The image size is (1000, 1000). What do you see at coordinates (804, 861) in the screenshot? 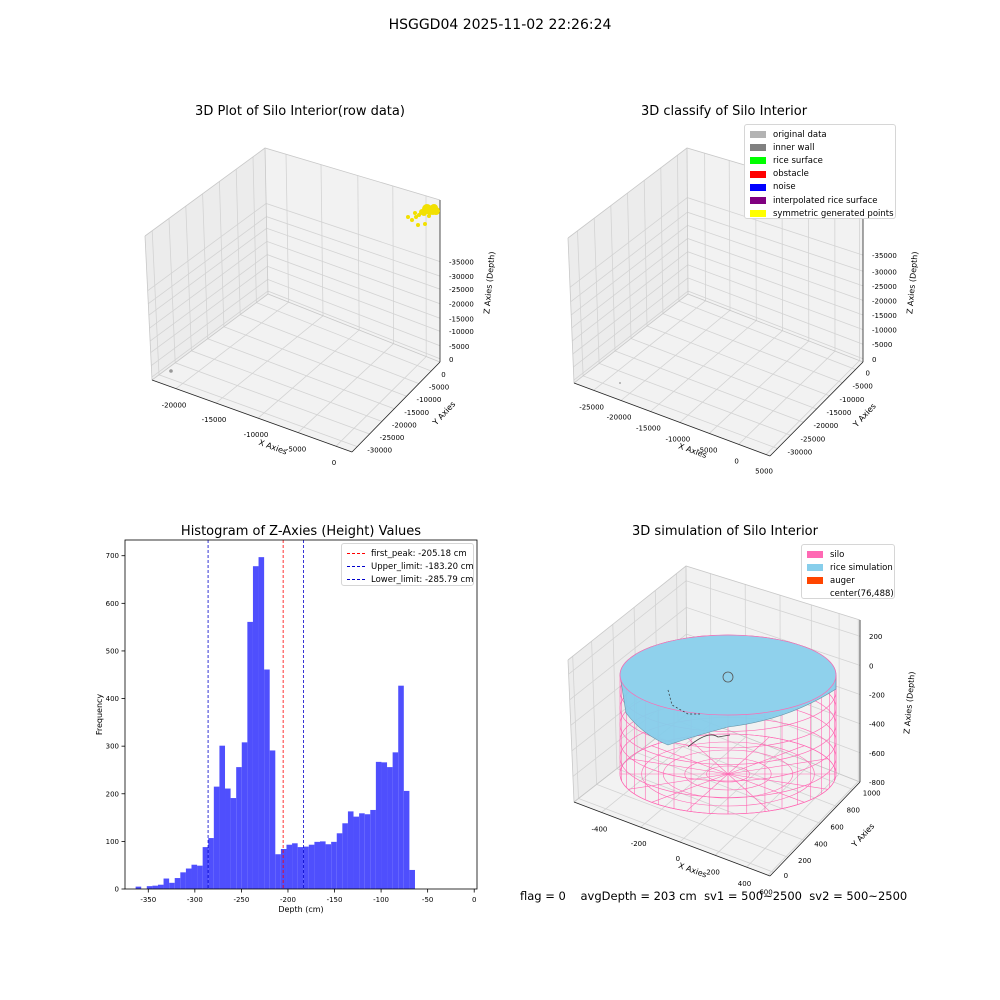
I see `sim-y-tick-label: 200` at bounding box center [804, 861].